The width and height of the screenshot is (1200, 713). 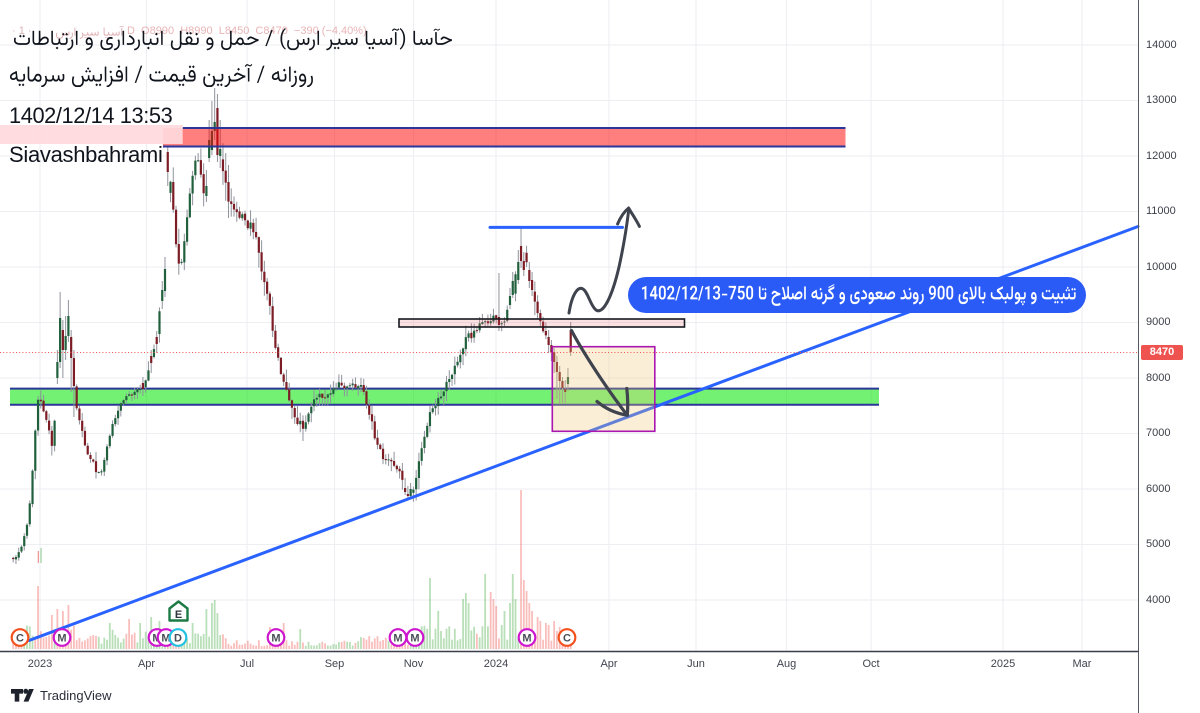 I want to click on svg-text: D, so click(x=178, y=639).